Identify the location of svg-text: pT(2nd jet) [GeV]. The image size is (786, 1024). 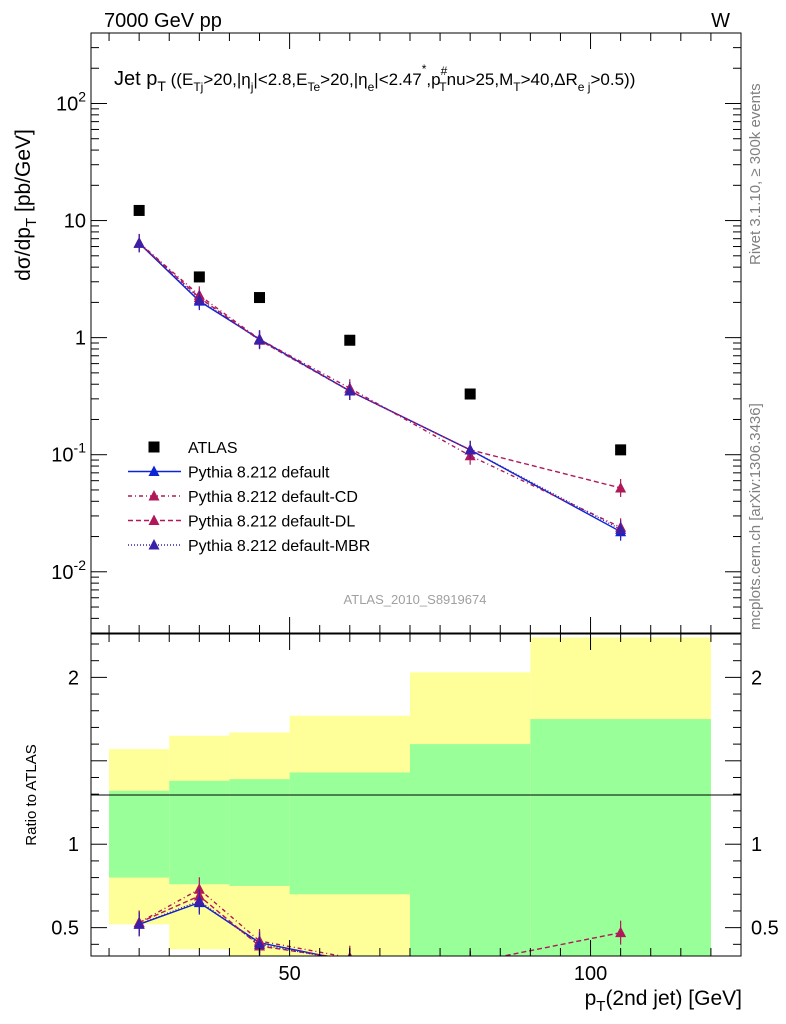
(663, 1001).